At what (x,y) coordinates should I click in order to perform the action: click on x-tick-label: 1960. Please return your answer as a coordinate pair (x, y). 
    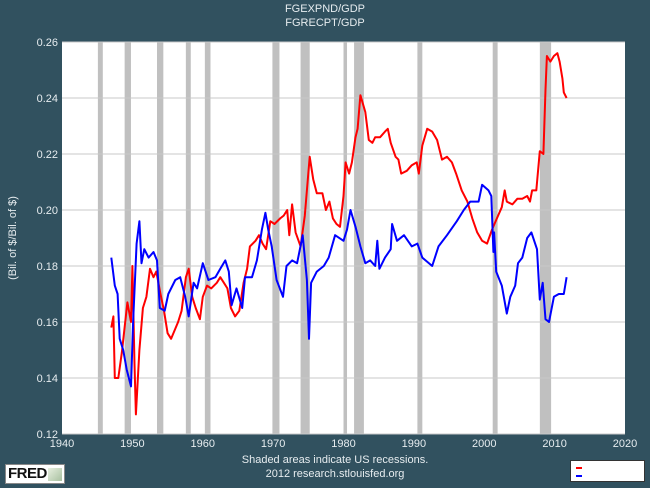
    Looking at the image, I should click on (203, 444).